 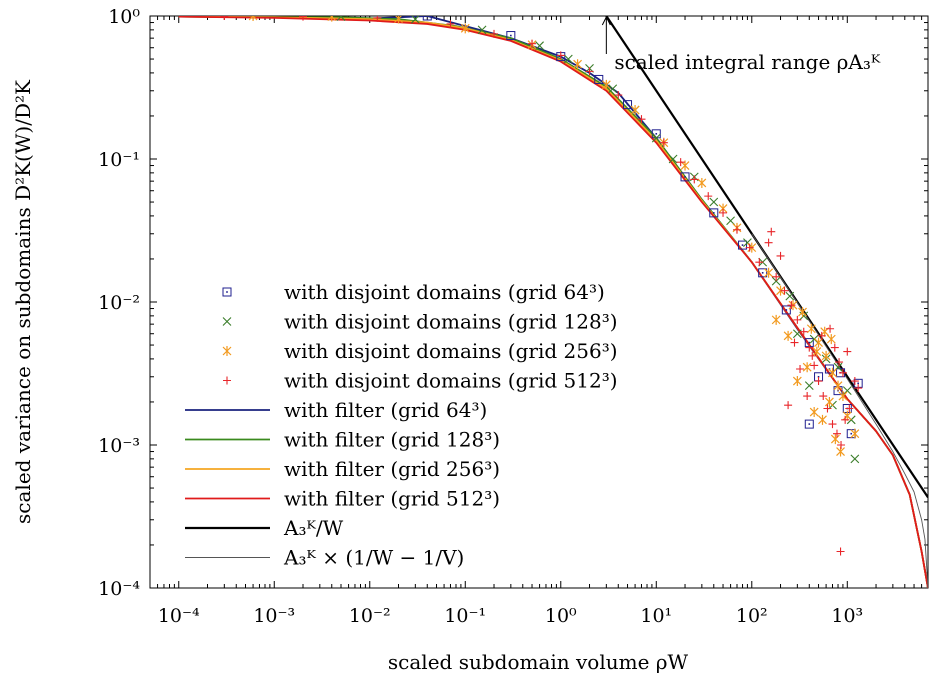 What do you see at coordinates (465, 616) in the screenshot?
I see `x-tick-label: 10⁻¹` at bounding box center [465, 616].